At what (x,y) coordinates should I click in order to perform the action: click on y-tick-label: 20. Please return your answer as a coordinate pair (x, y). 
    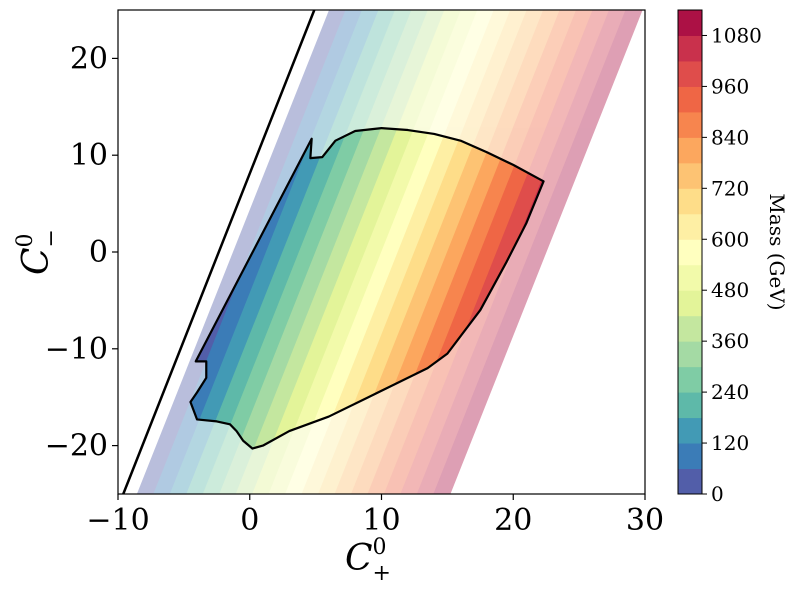
    Looking at the image, I should click on (89, 58).